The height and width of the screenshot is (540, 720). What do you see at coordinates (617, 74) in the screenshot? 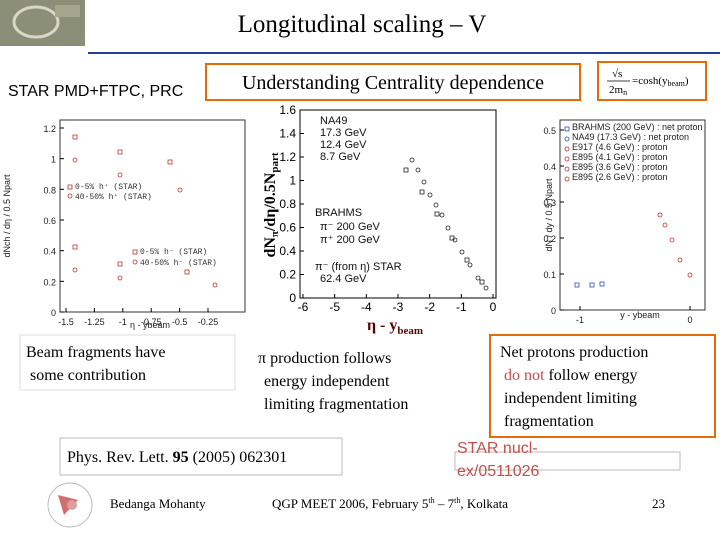
I see `formula-num: √s` at bounding box center [617, 74].